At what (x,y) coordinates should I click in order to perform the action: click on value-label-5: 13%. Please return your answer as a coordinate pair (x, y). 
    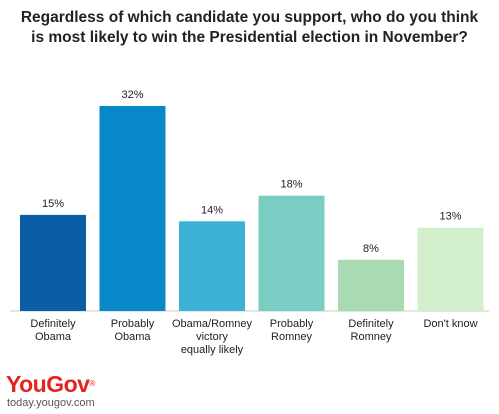
    Looking at the image, I should click on (450, 217).